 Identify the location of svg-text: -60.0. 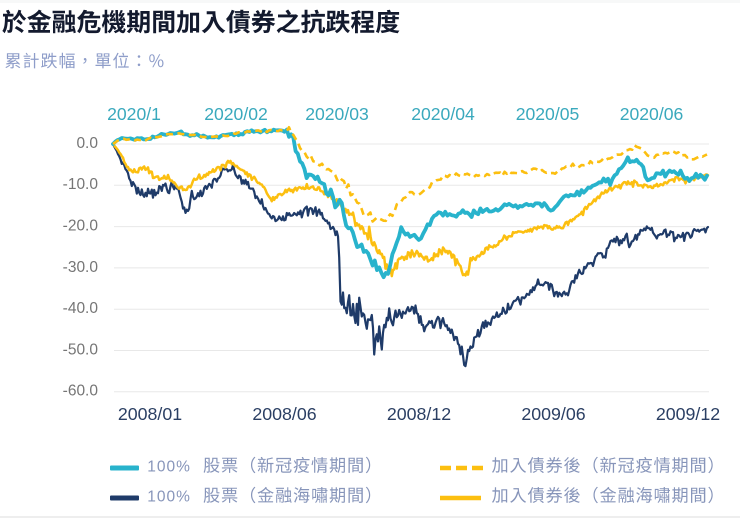
(81, 391).